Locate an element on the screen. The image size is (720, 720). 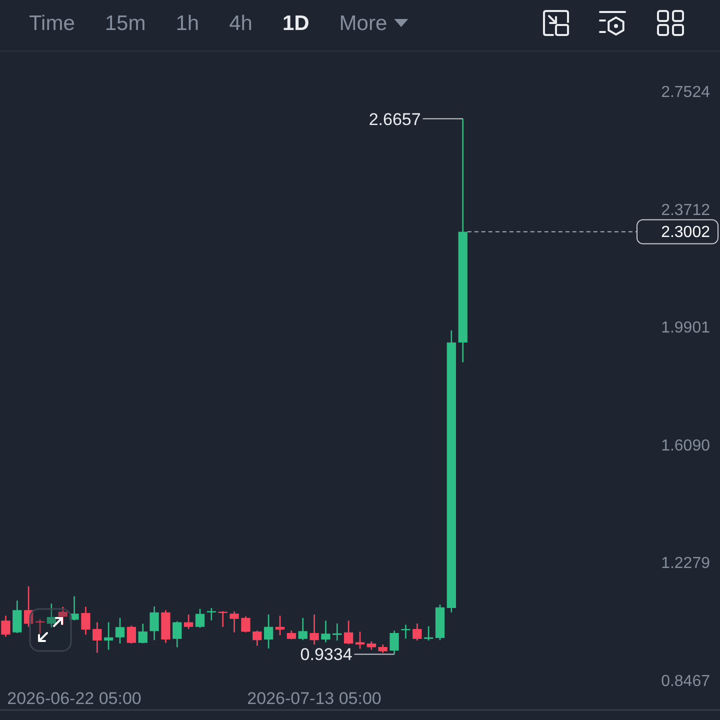
y-tick-label: 1.9901 is located at coordinates (685, 327).